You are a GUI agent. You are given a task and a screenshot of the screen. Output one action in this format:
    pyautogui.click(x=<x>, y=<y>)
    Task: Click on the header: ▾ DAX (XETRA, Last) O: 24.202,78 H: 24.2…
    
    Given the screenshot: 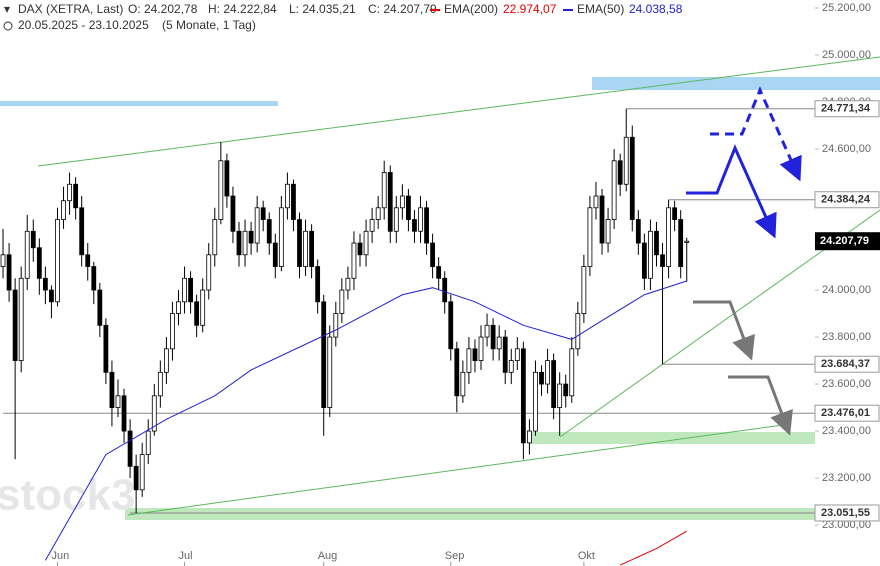 What is the action you would take?
    pyautogui.click(x=343, y=17)
    